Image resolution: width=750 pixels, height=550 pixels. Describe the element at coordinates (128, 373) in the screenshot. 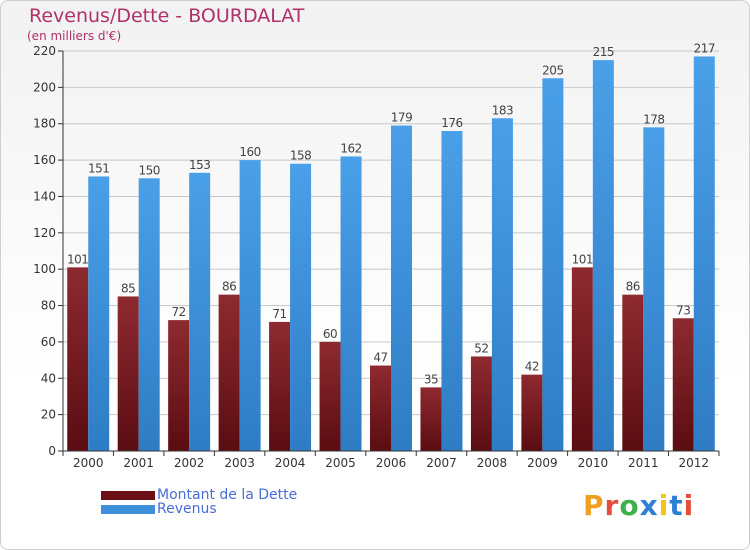

I see `bar-dette-2001` at that location.